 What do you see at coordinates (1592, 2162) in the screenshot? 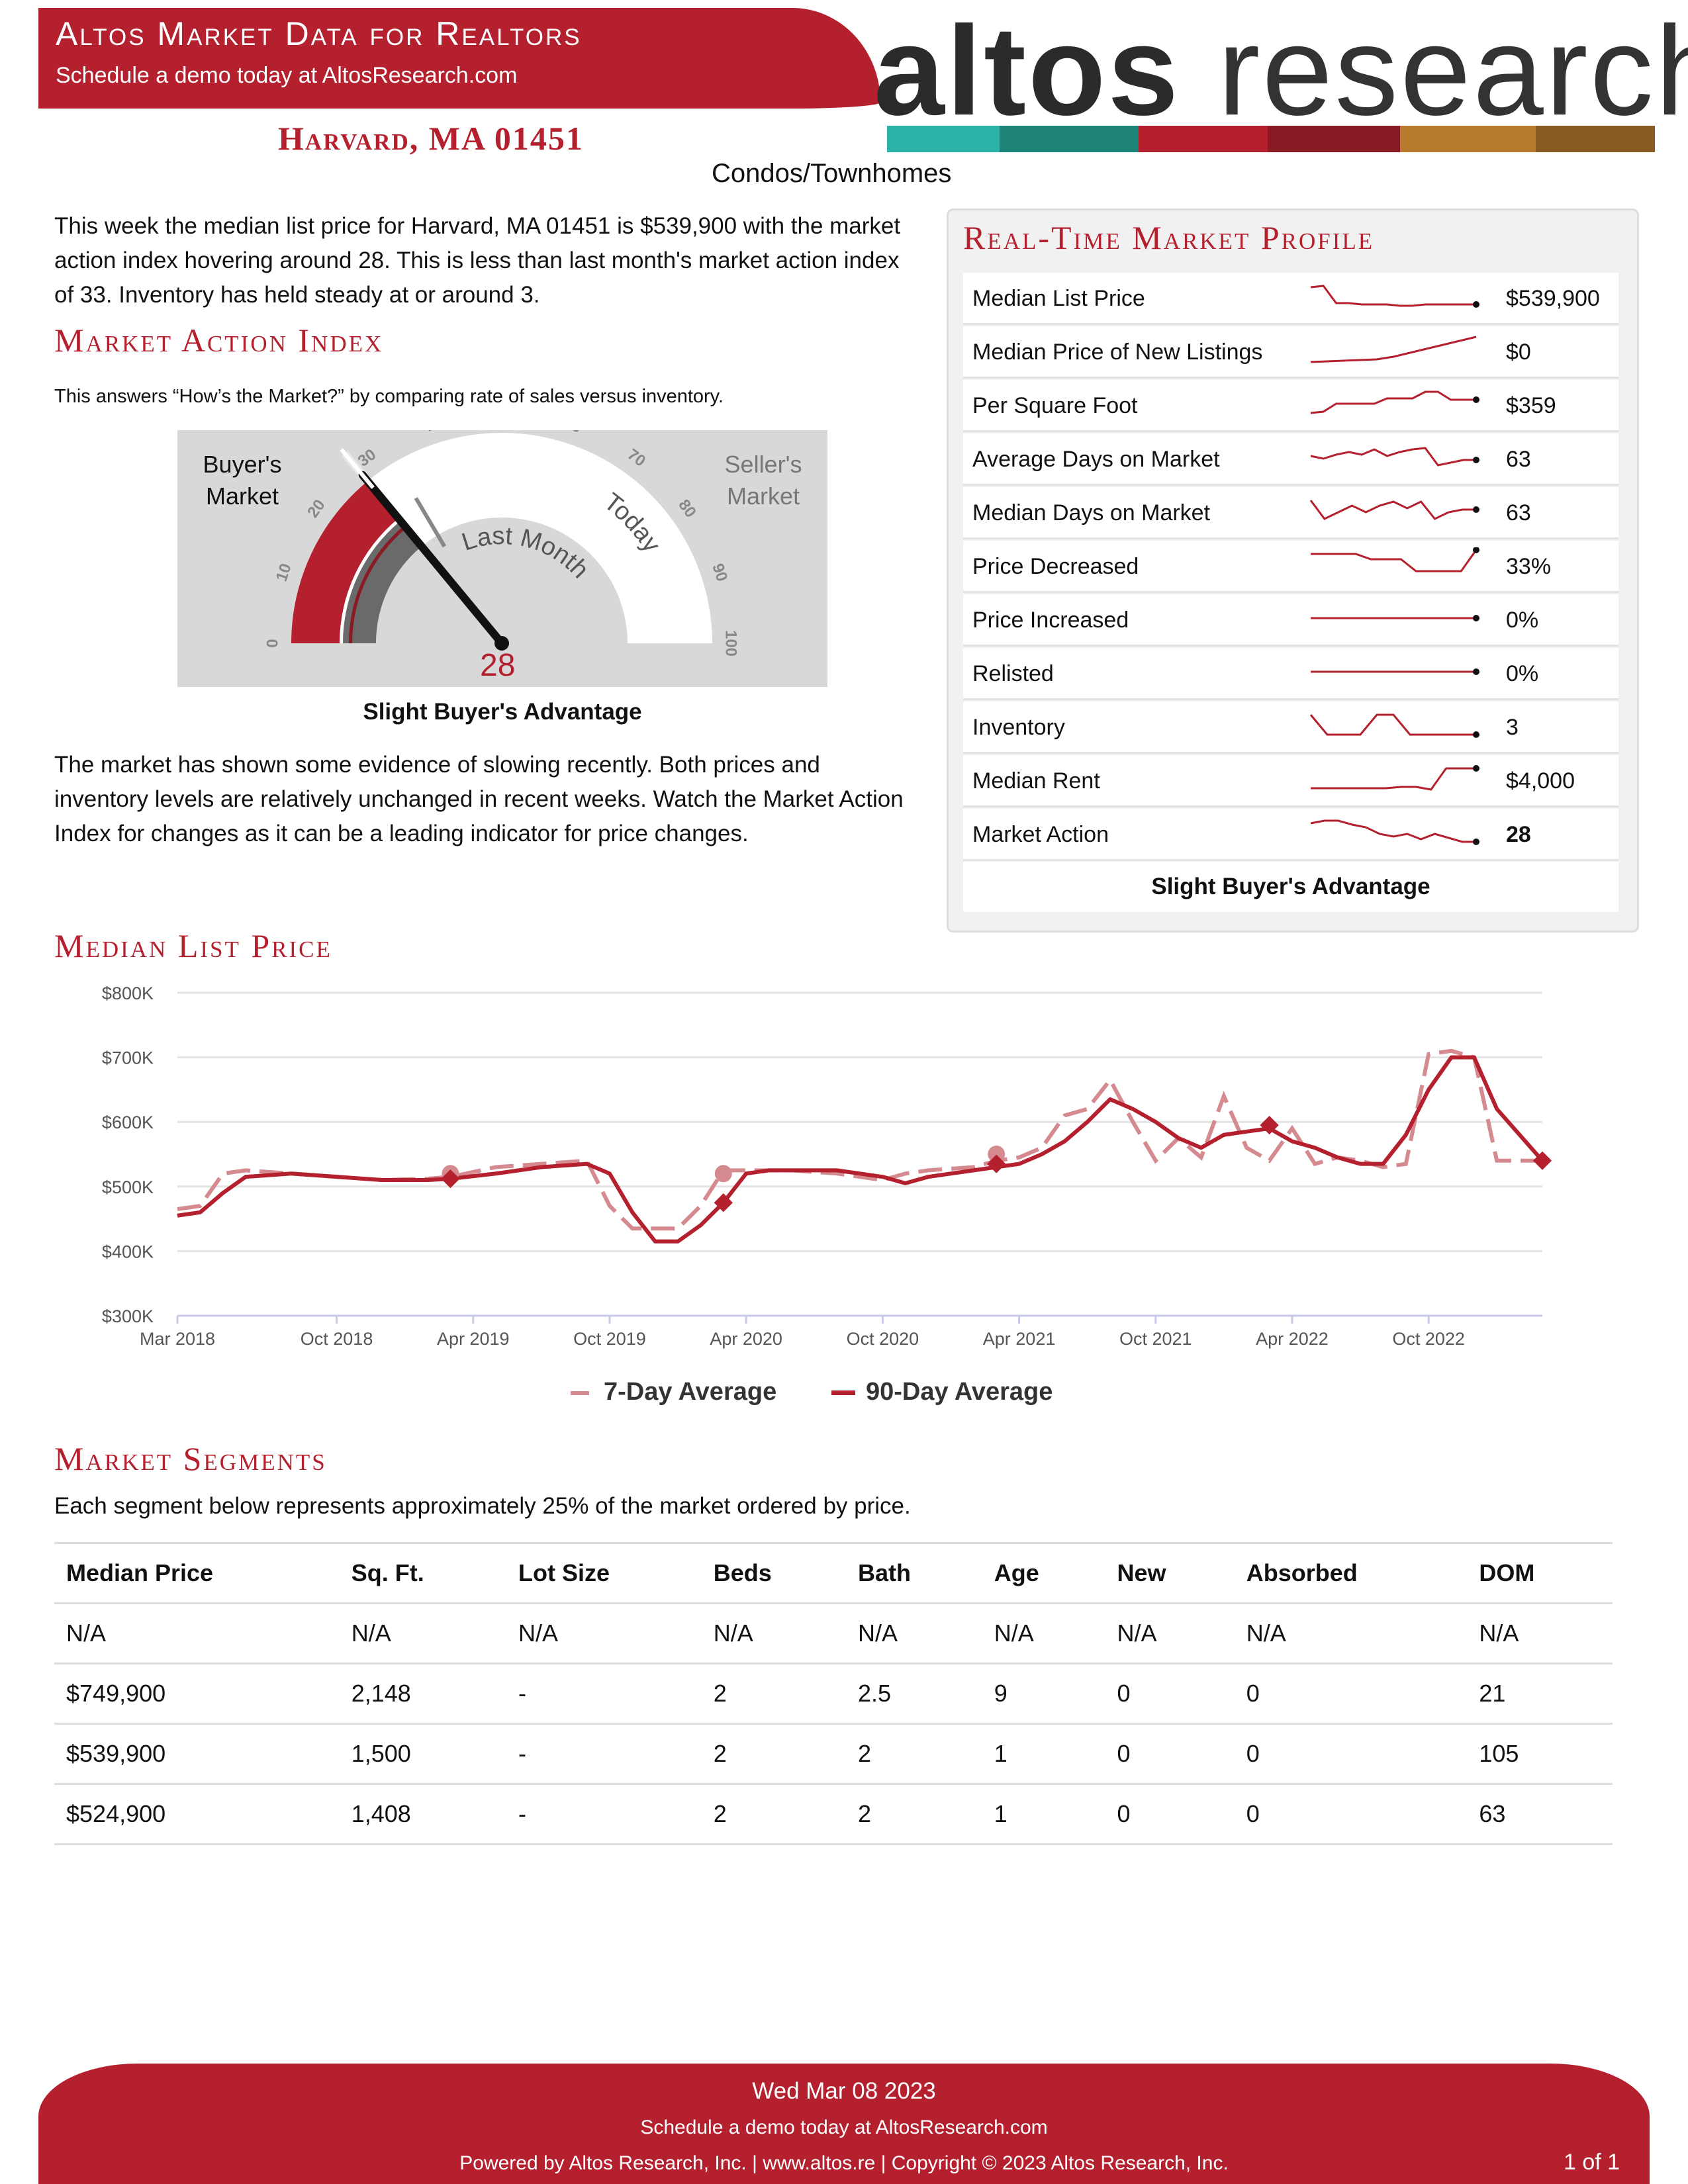
I see `page-number: 1 of 1` at bounding box center [1592, 2162].